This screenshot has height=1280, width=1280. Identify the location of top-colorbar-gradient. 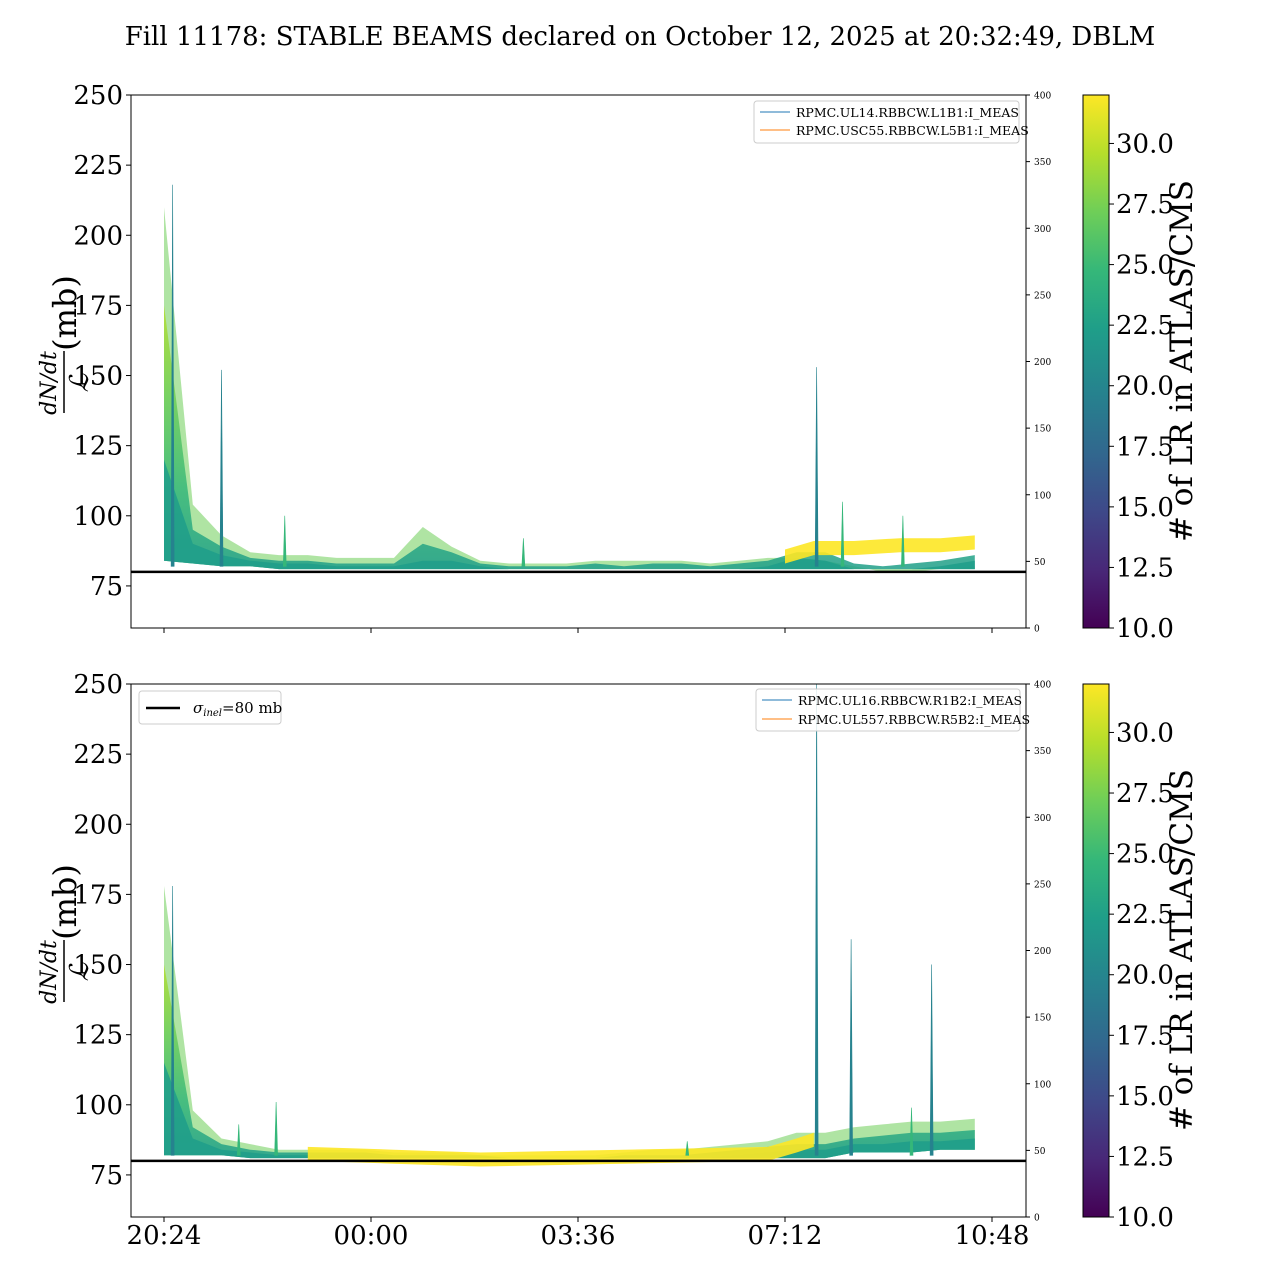
(1096, 361).